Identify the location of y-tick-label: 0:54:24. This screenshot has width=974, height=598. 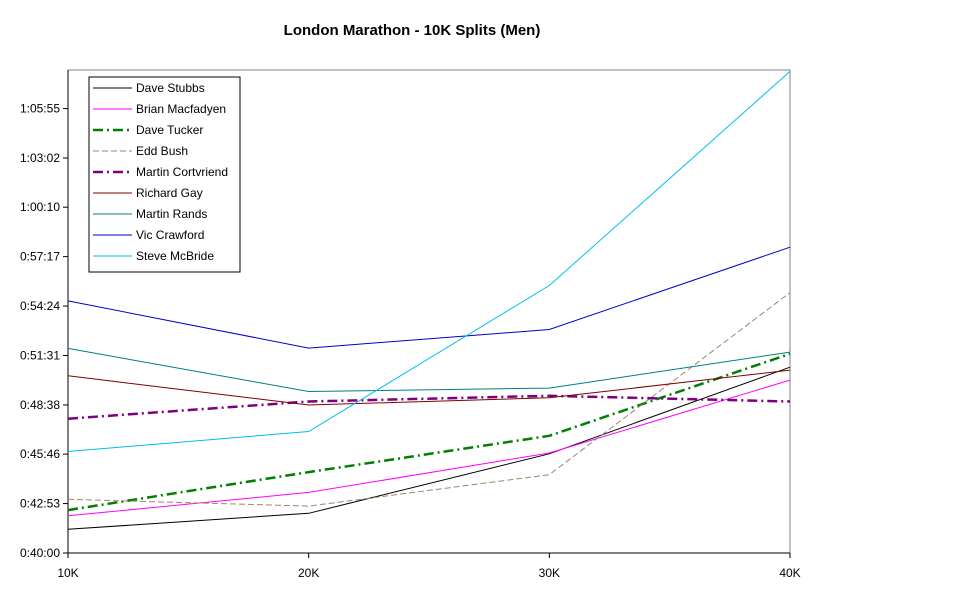
(40, 306).